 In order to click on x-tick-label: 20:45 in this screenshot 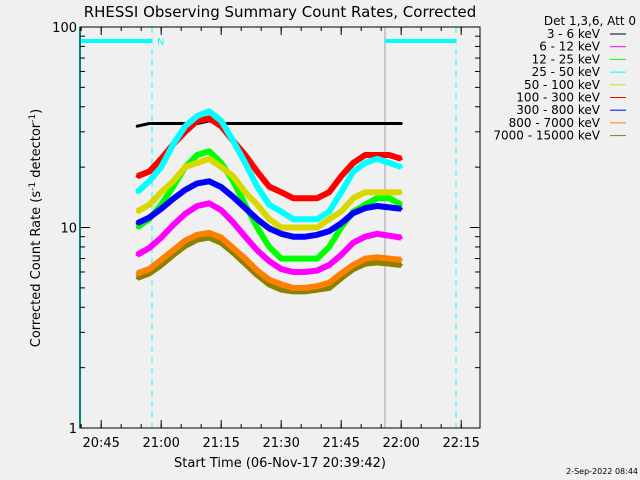, I will do `click(100, 443)`.